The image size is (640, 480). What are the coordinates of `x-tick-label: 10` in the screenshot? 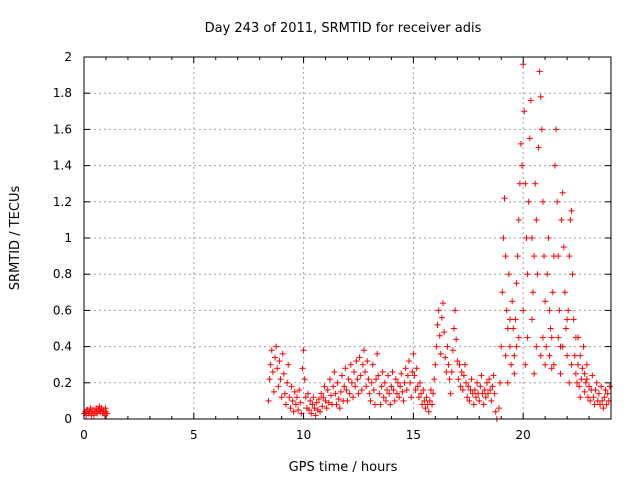 It's located at (303, 435).